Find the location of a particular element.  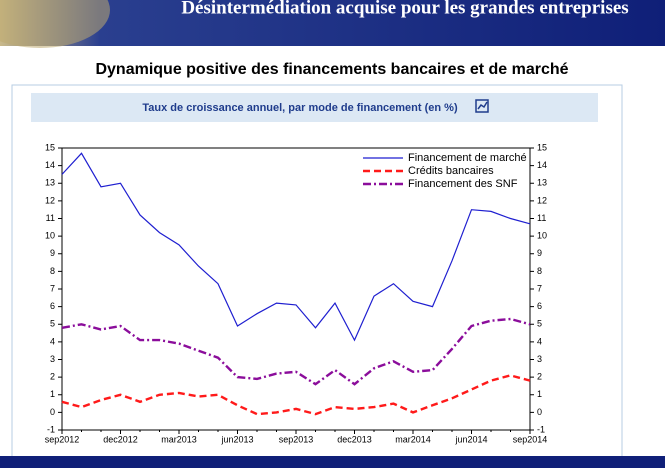

x-tick-label: sep2014 is located at coordinates (530, 439).